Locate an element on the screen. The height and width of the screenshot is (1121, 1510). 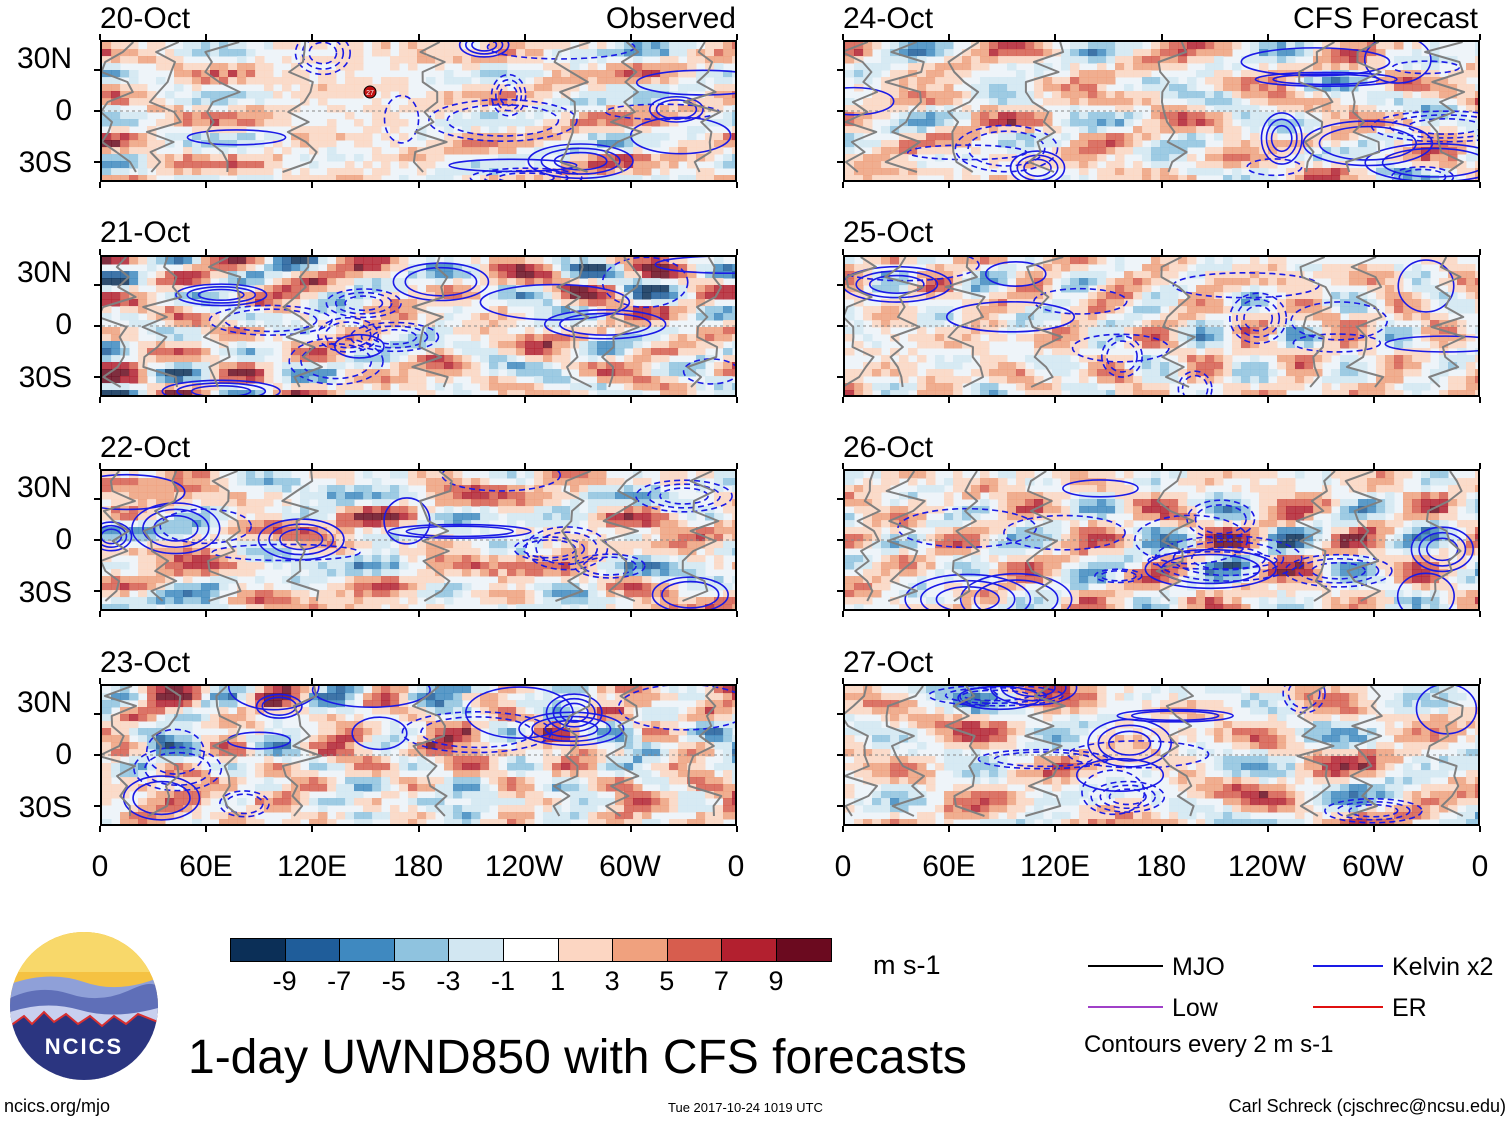
wind-field is located at coordinates (418, 540).